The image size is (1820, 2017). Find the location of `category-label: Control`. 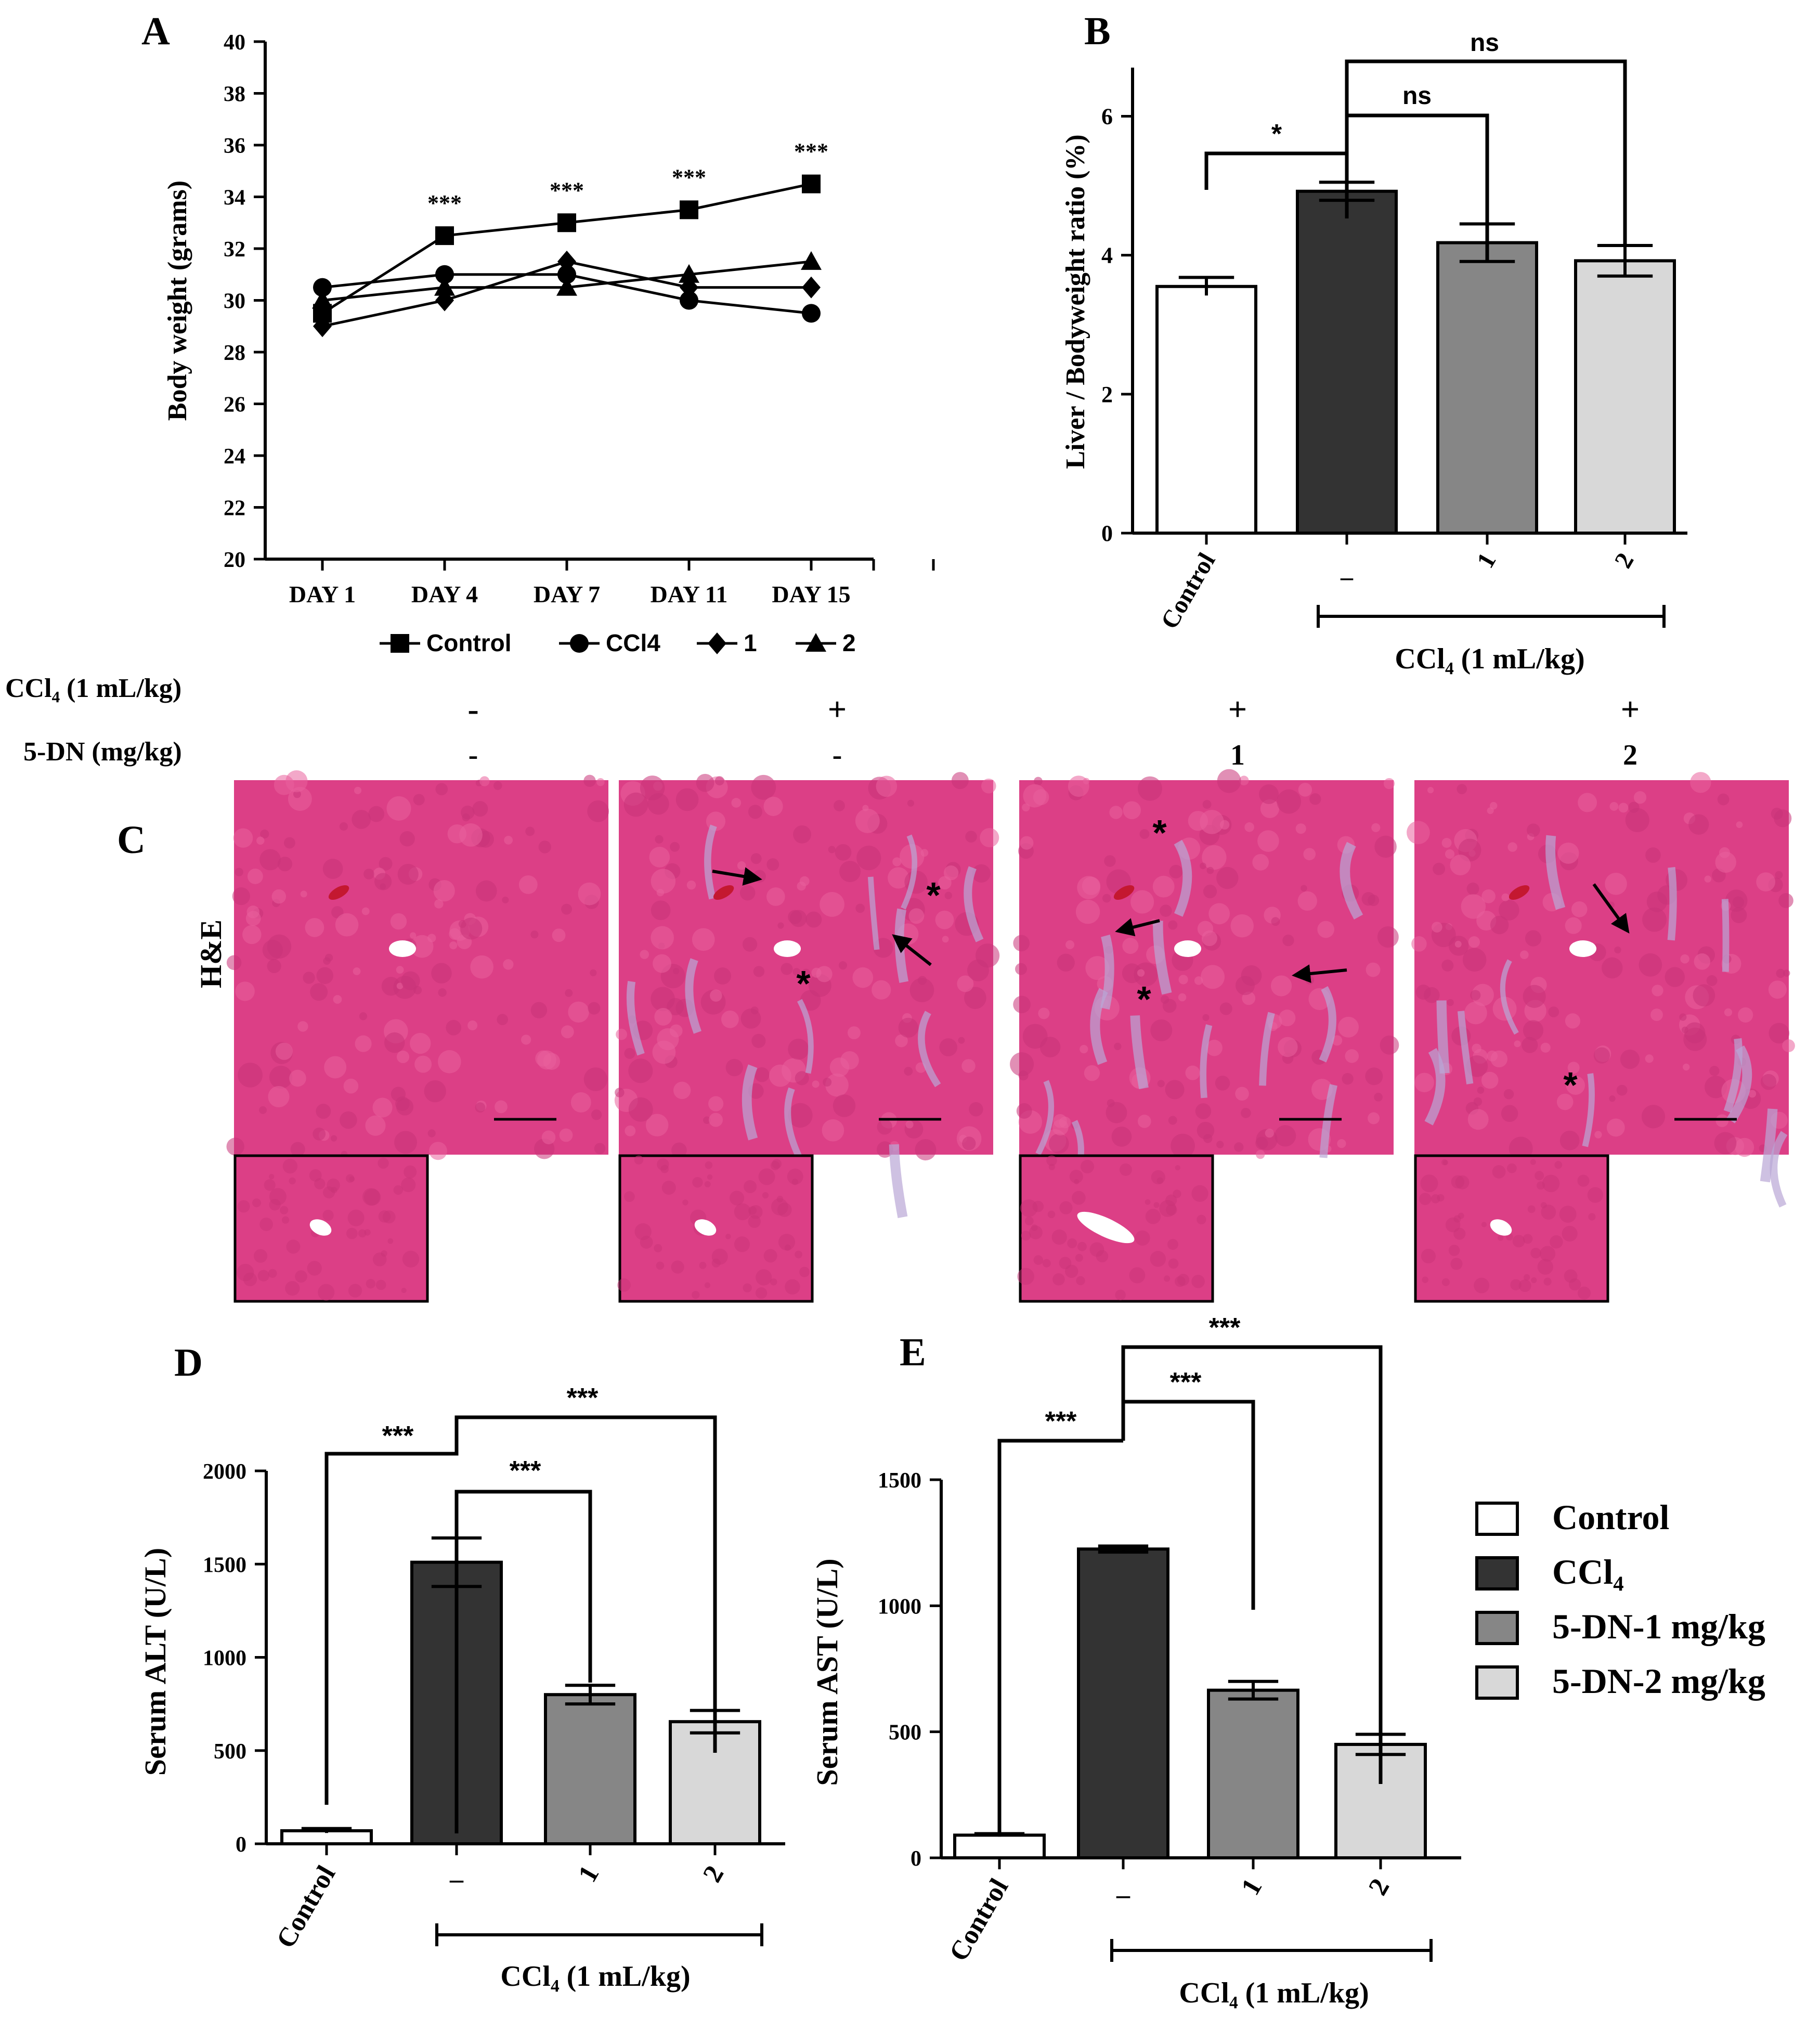

category-label: Control is located at coordinates (1187, 590).